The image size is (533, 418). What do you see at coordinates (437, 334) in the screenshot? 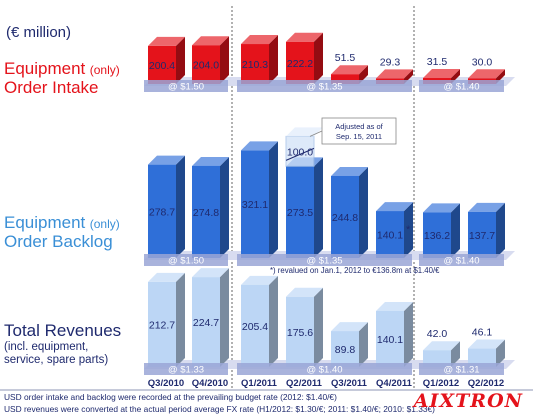
I see `data-label-2-6: 42.0` at bounding box center [437, 334].